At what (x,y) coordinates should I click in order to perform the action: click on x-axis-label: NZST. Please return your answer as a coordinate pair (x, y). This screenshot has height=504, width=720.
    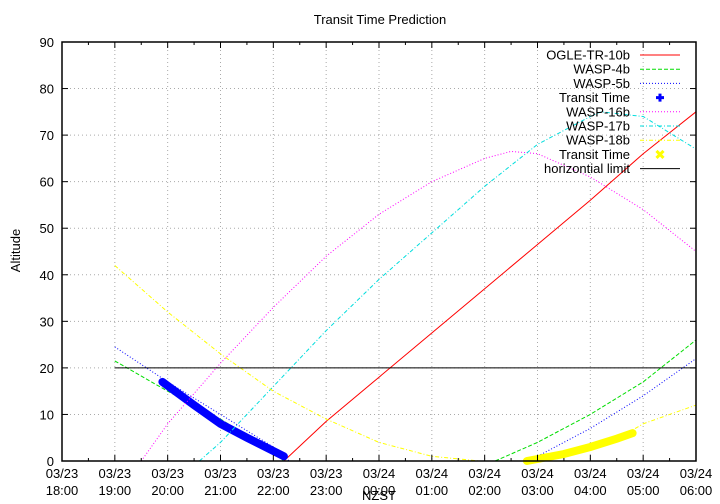
    Looking at the image, I should click on (379, 495).